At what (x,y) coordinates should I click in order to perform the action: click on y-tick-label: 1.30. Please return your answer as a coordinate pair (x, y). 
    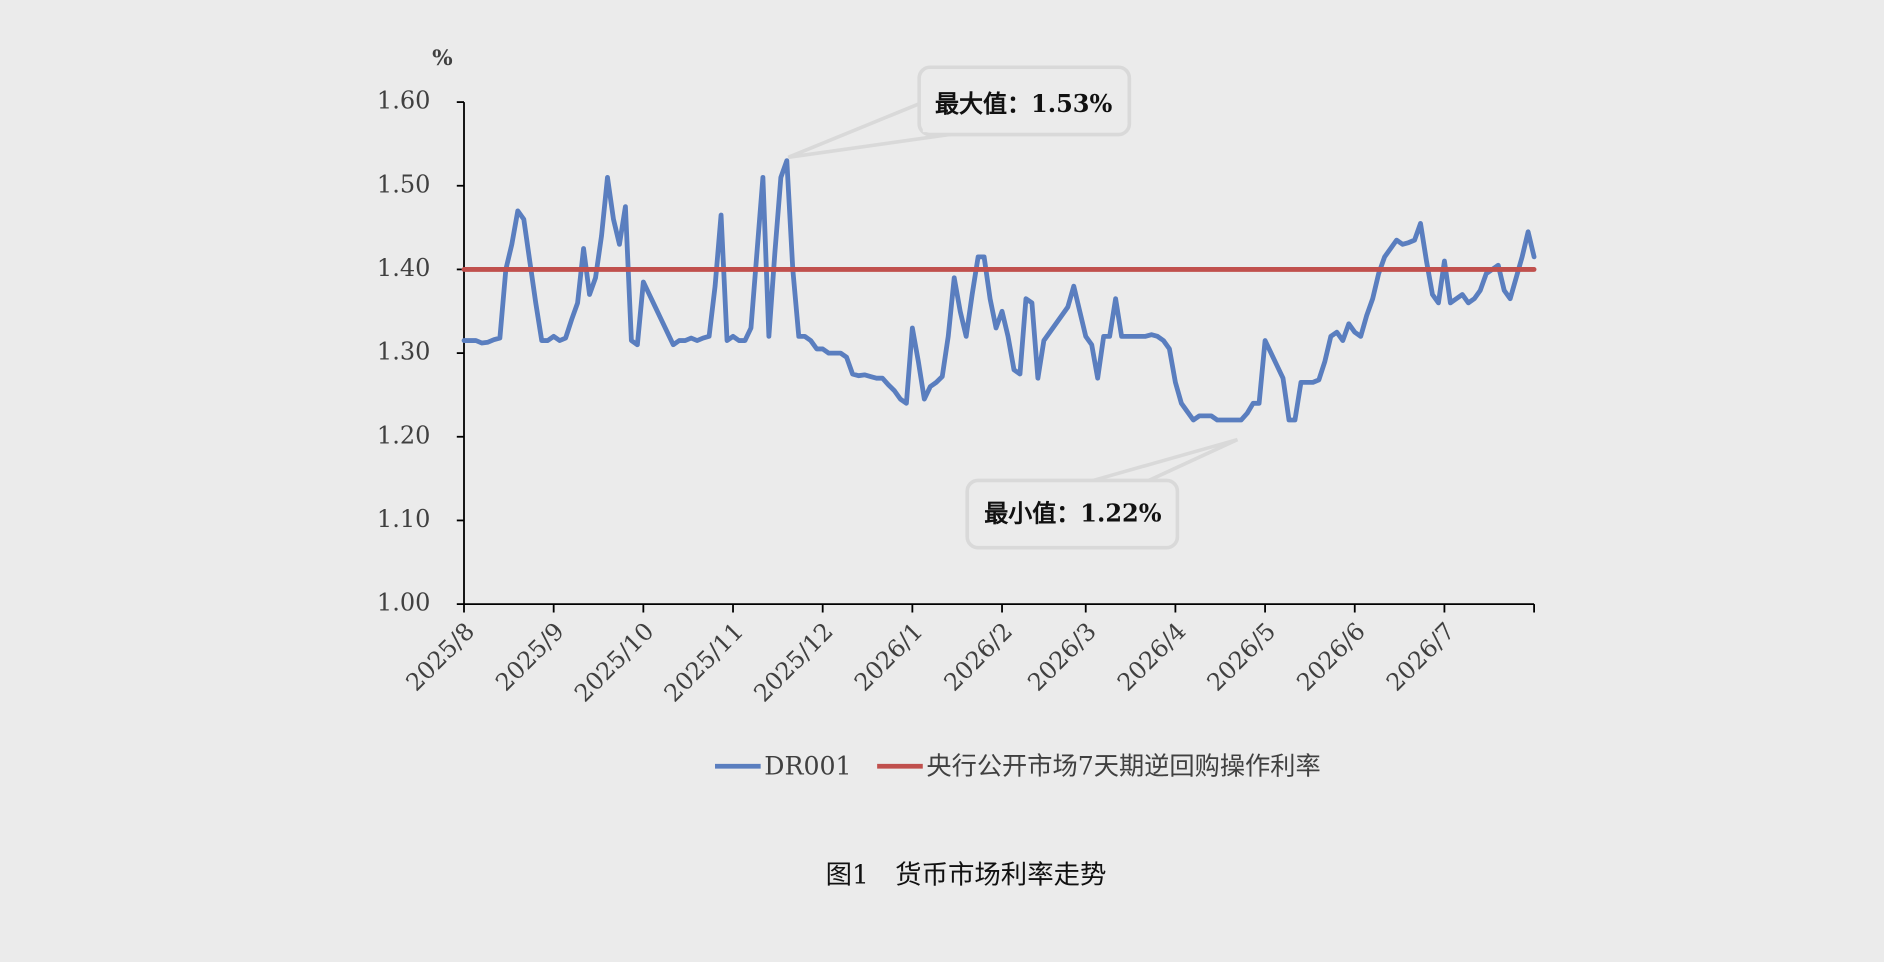
    Looking at the image, I should click on (403, 352).